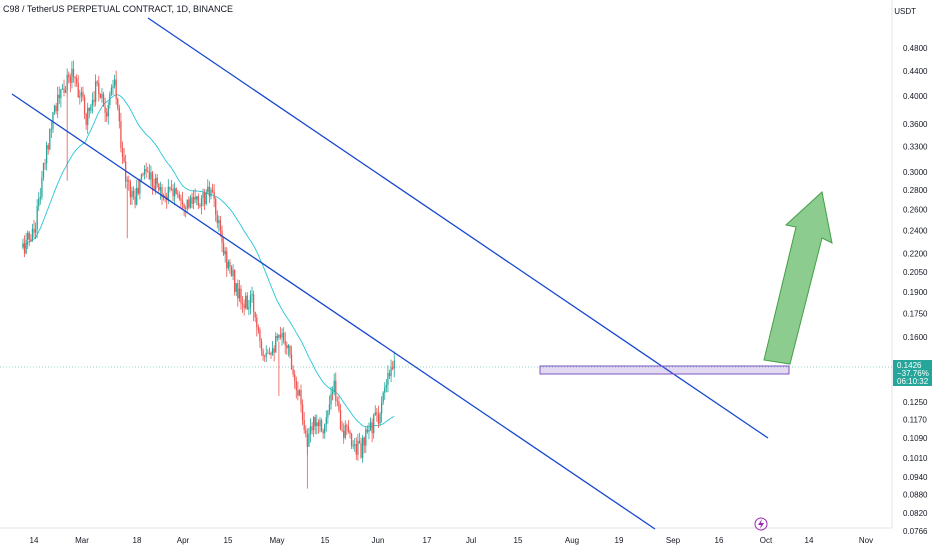  Describe the element at coordinates (915, 420) in the screenshot. I see `price-tick-label: 0.1170` at that location.